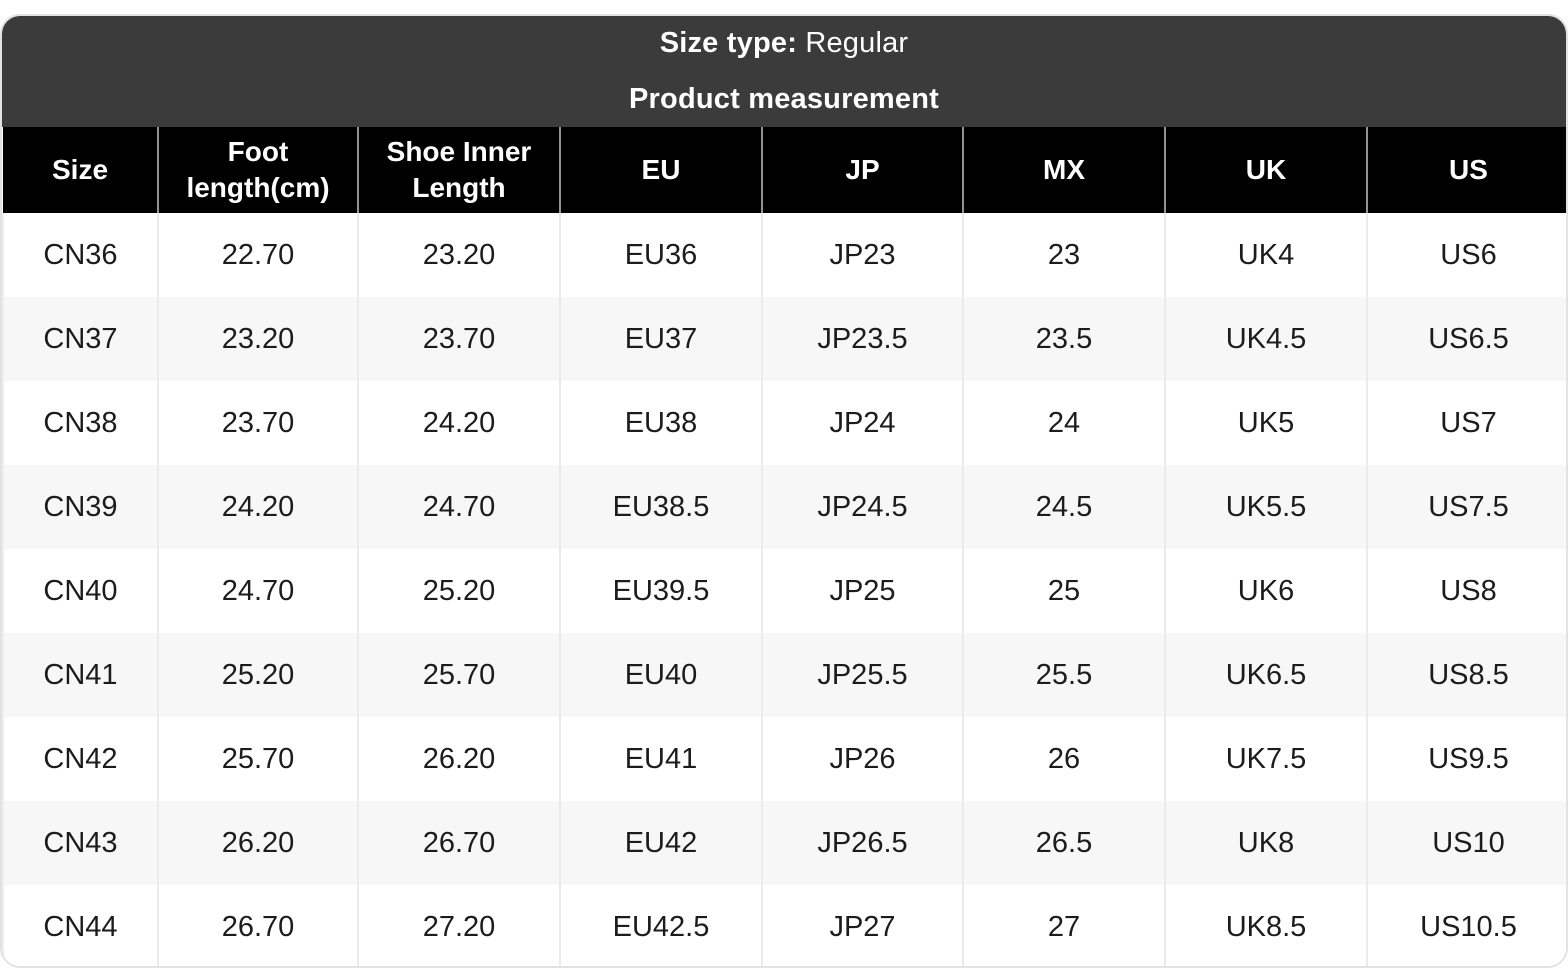  Describe the element at coordinates (1466, 507) in the screenshot. I see `table-cell: US7.5` at that location.